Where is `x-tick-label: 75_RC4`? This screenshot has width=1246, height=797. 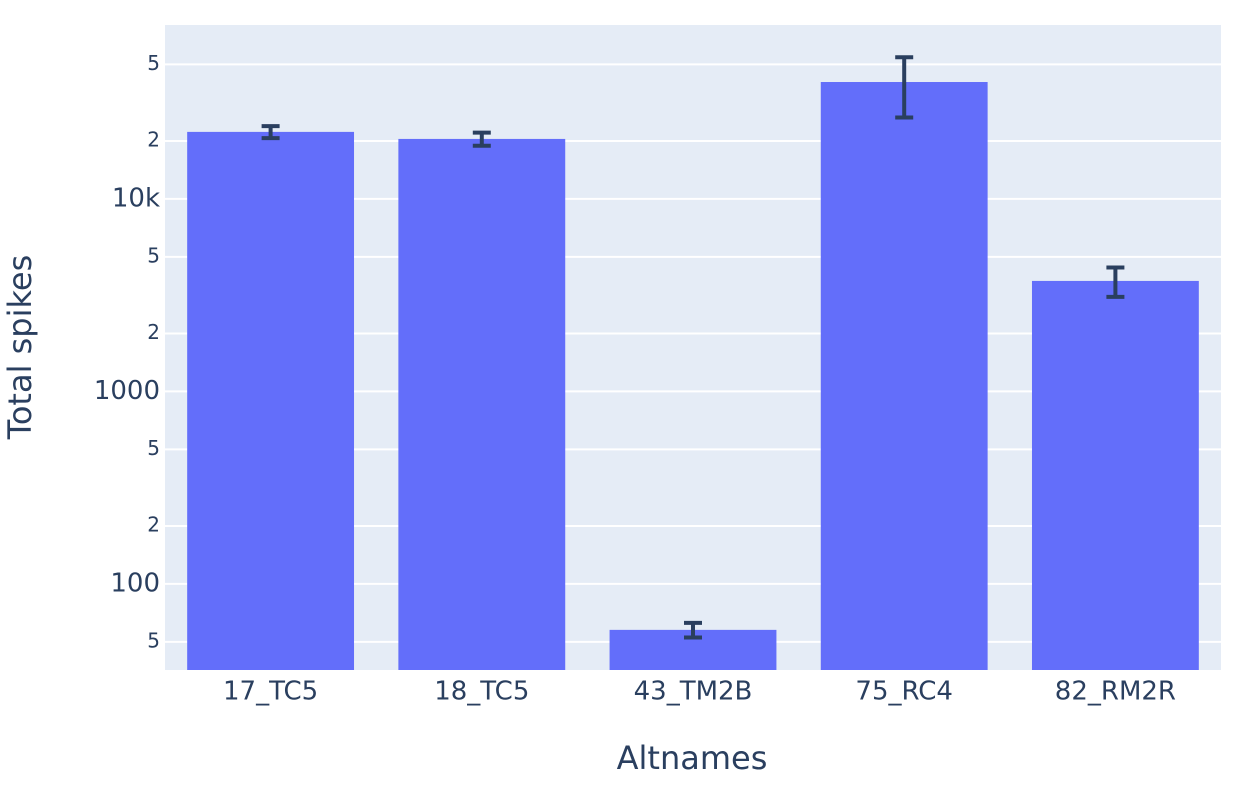 x-tick-label: 75_RC4 is located at coordinates (904, 692).